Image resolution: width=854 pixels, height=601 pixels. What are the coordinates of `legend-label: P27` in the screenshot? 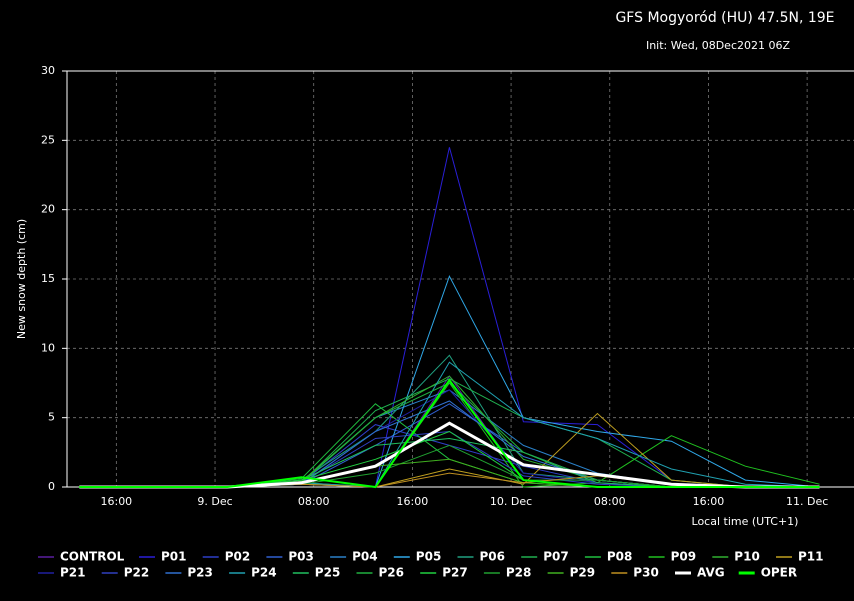 It's located at (455, 573).